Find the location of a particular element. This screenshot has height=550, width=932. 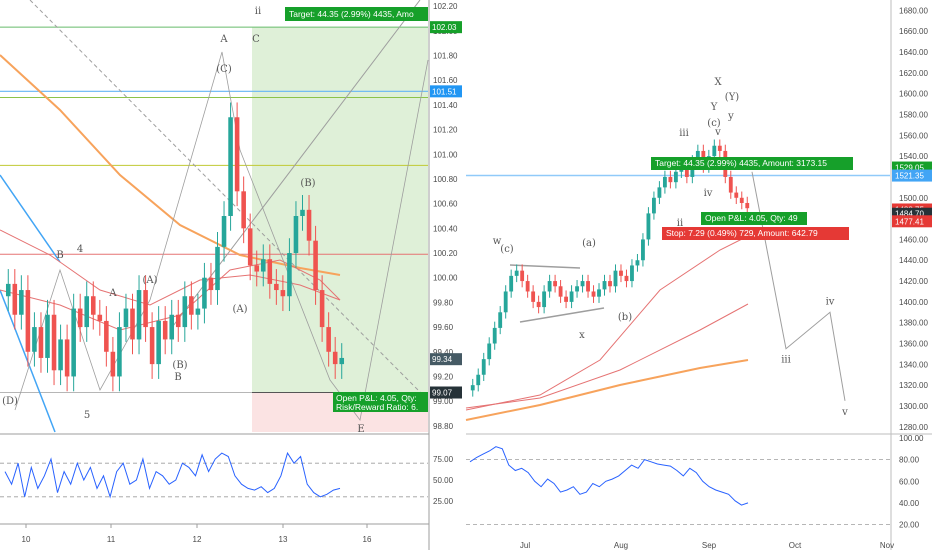

left-x-tick: 11 is located at coordinates (111, 539).